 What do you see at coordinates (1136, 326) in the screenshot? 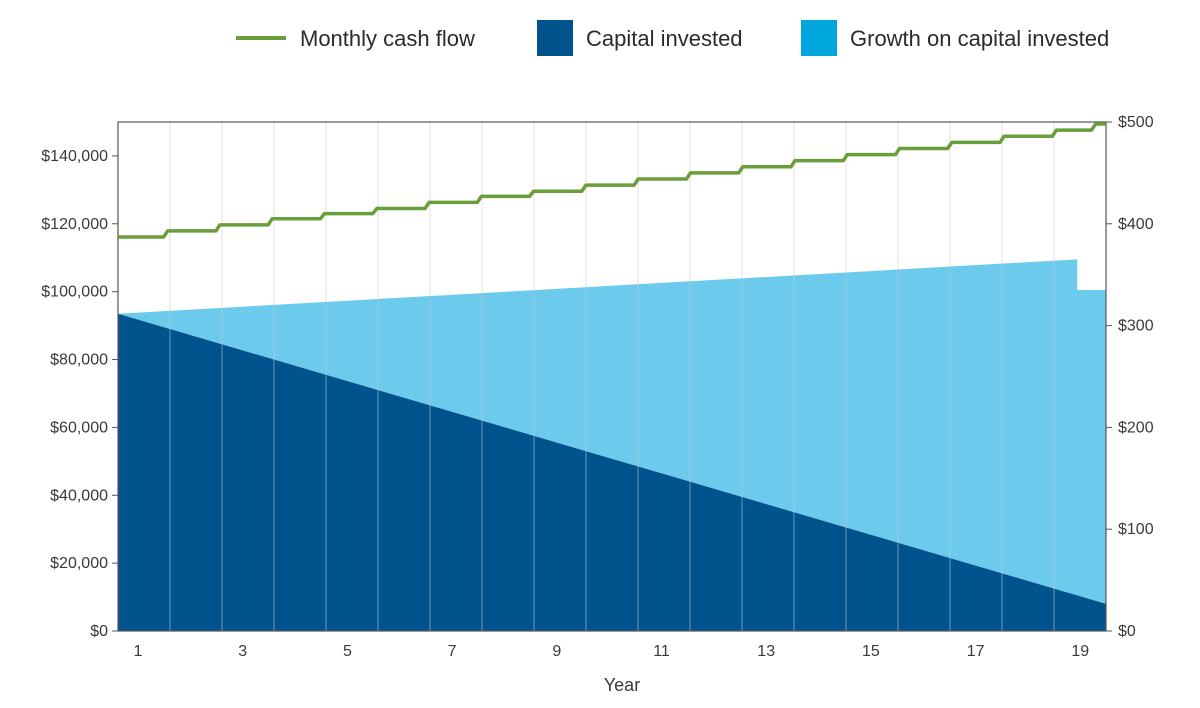
I see `y-right-tick-label: $300` at bounding box center [1136, 326].